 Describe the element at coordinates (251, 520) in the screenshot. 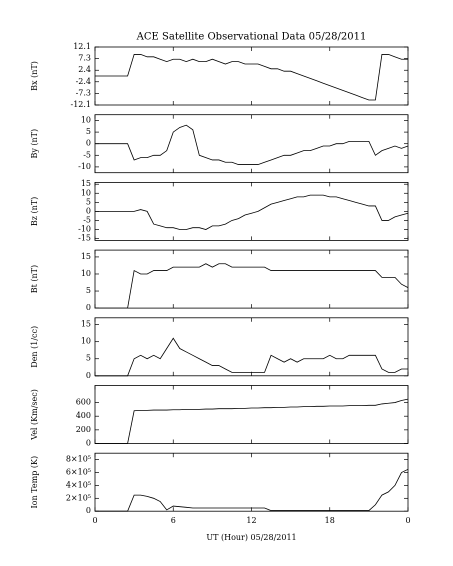

I see `x-tick-label: 12` at that location.